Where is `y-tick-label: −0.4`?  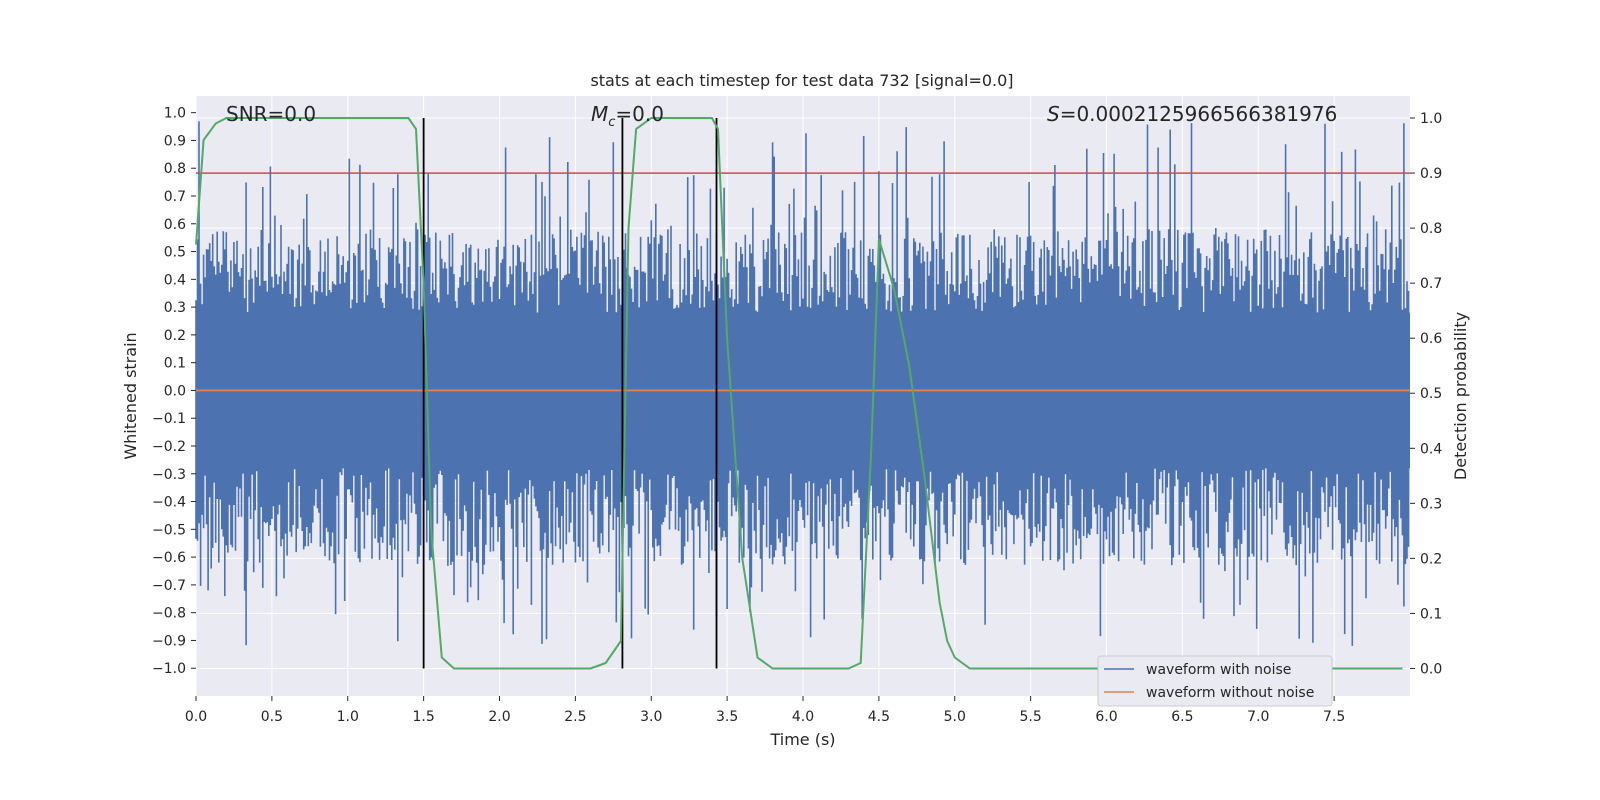
y-tick-label: −0.4 is located at coordinates (169, 503).